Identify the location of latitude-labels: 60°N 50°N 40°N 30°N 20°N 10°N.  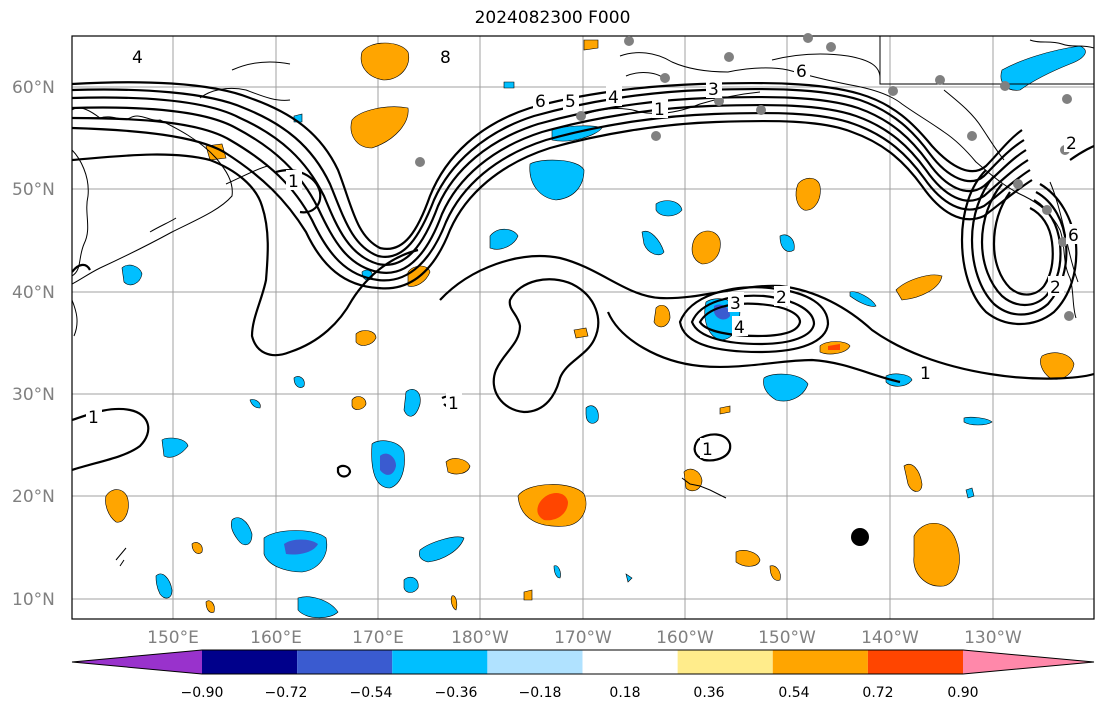
(33, 344).